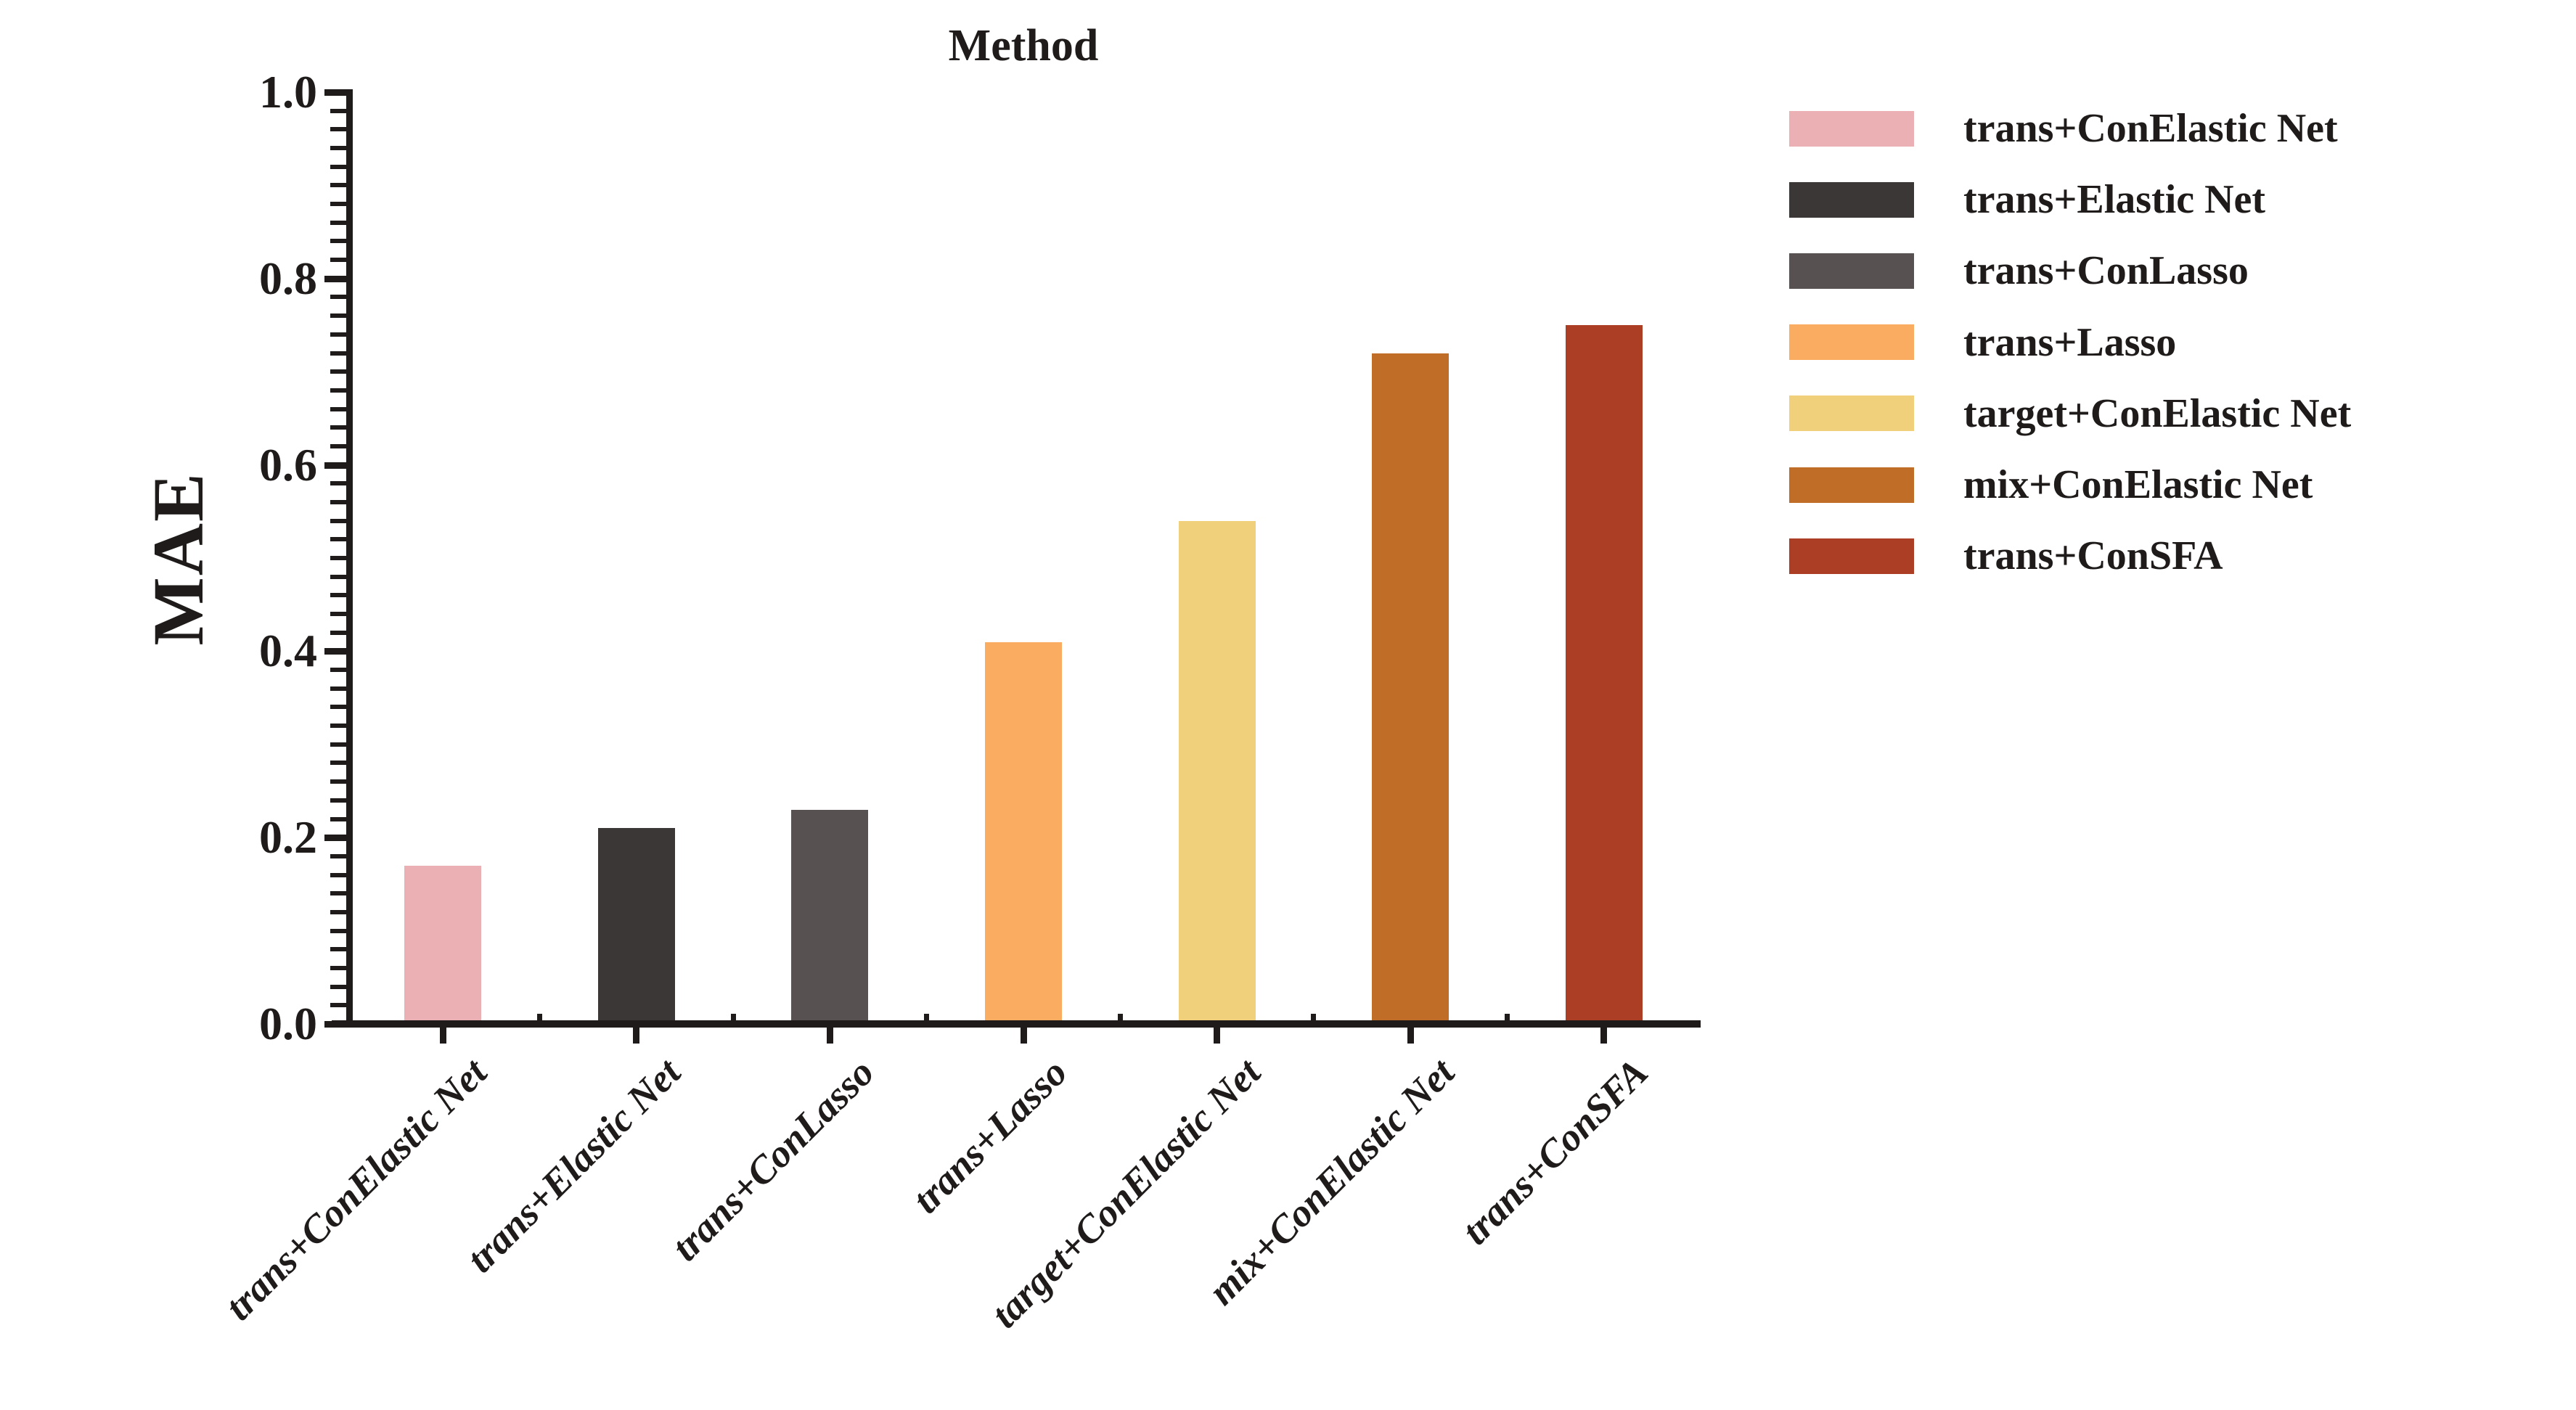  I want to click on legend-label: trans+ConLasso, so click(2106, 271).